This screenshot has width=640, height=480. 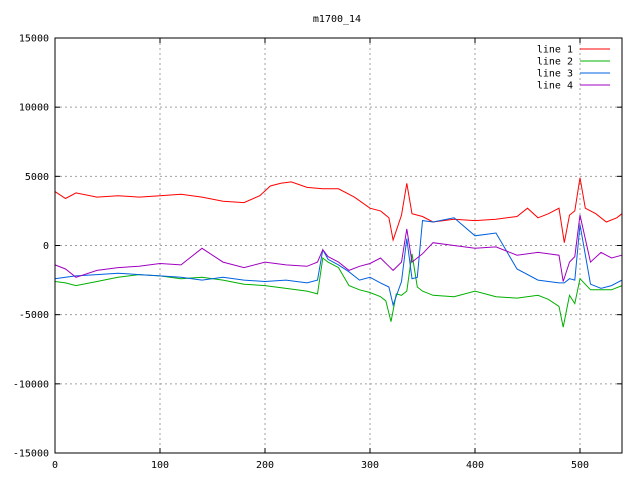 I want to click on y-tick-label: 5000, so click(x=37, y=177).